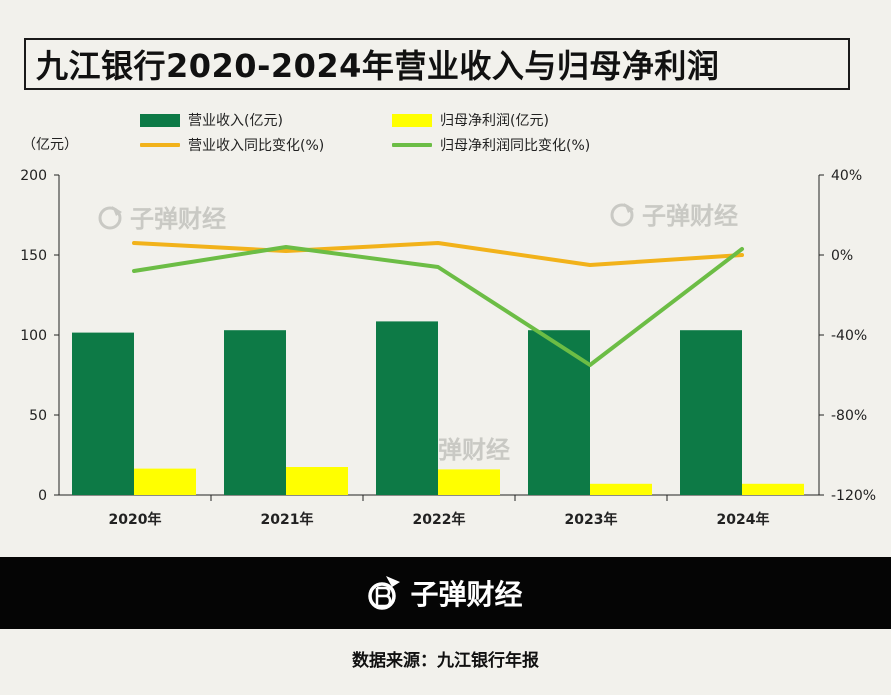  Describe the element at coordinates (384, 593) in the screenshot. I see `brand-logo-icon` at that location.